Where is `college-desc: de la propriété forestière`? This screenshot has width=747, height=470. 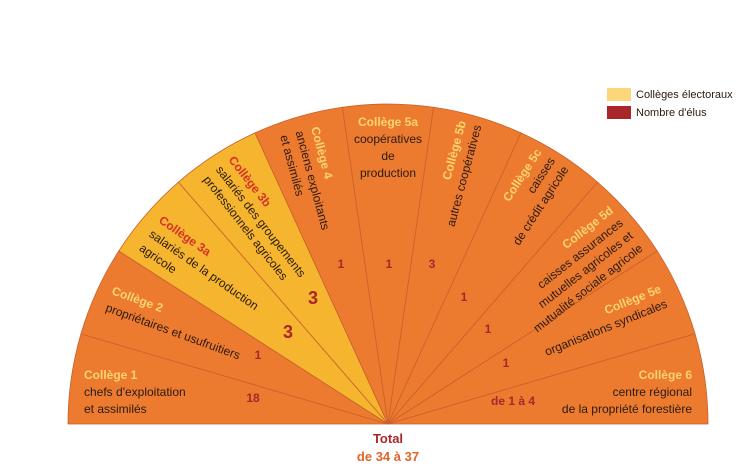
college-desc: de la propriété forestière is located at coordinates (627, 409).